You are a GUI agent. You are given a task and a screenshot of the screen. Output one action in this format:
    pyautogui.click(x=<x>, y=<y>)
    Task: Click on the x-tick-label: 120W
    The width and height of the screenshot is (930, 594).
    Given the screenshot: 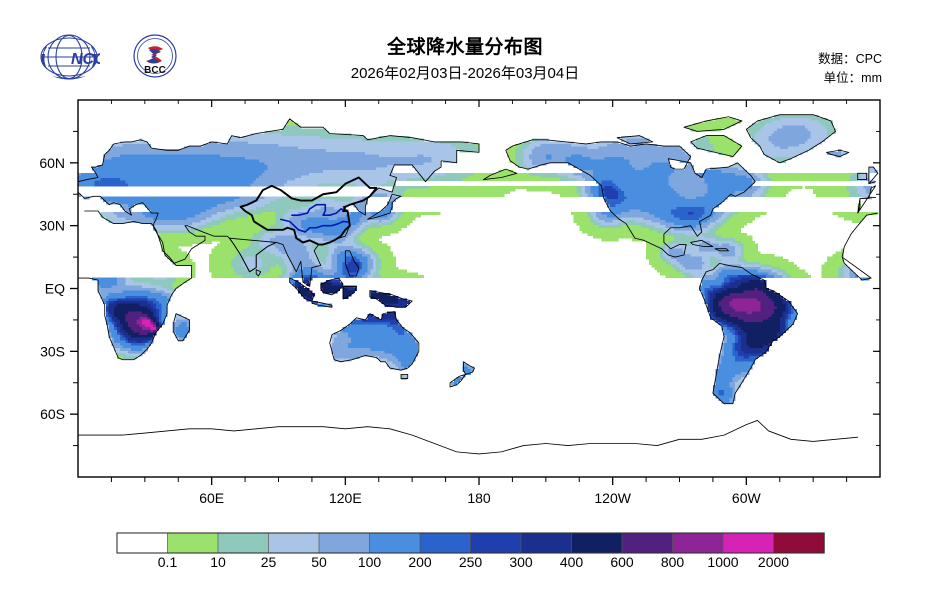 What is the action you would take?
    pyautogui.click(x=612, y=498)
    